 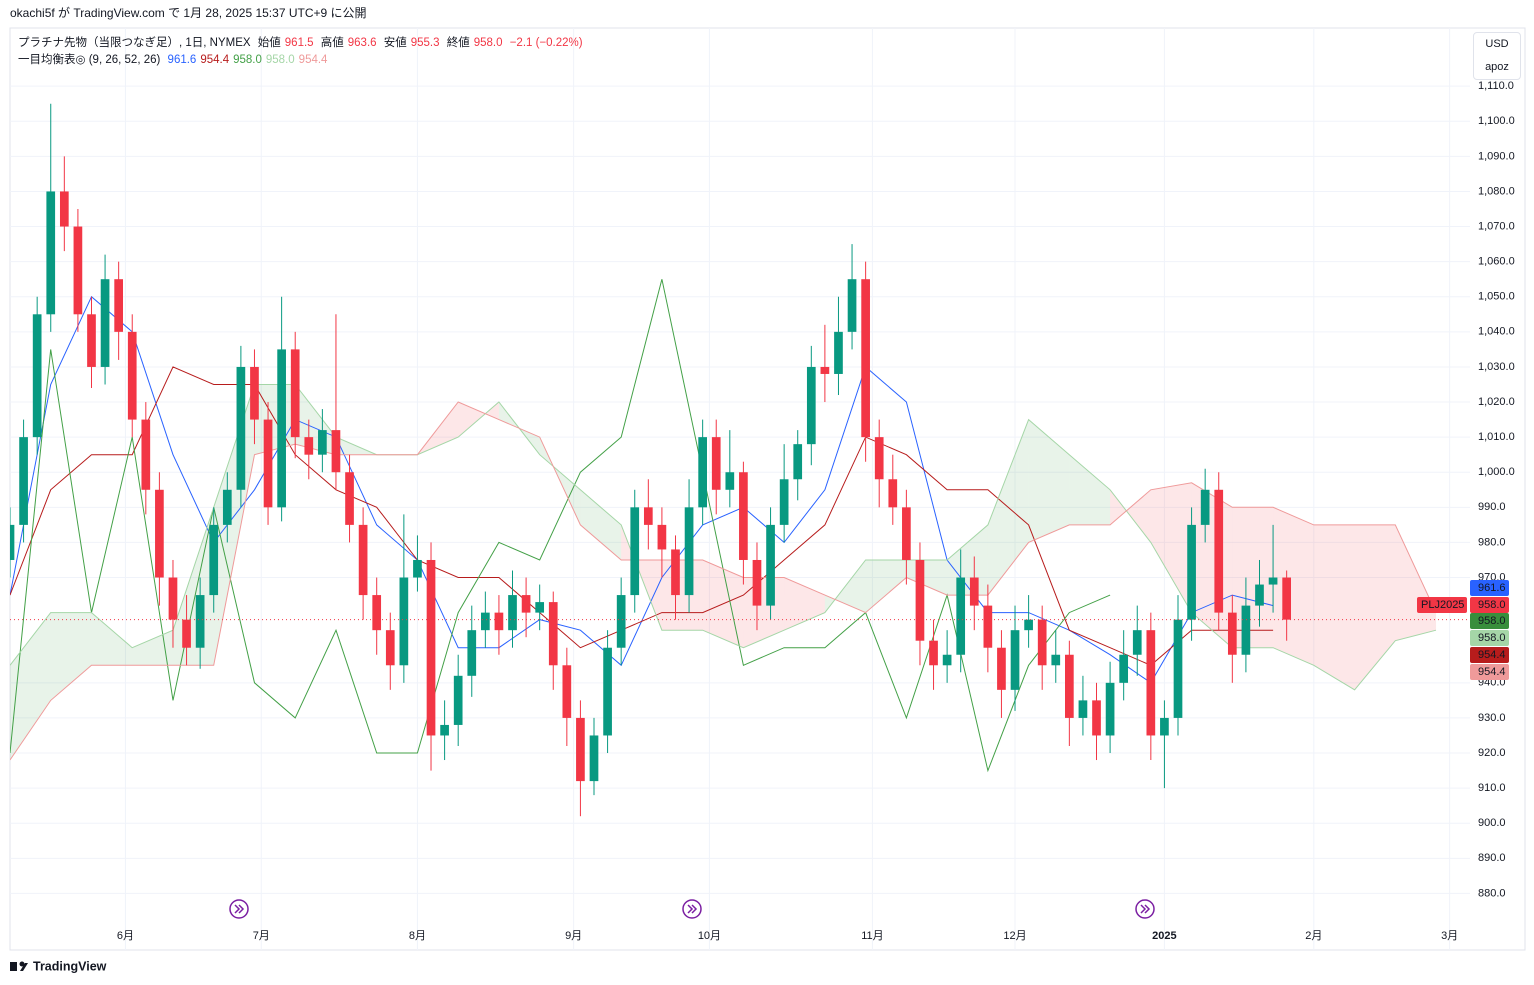 What do you see at coordinates (1449, 936) in the screenshot?
I see `x-tick-label: 3月` at bounding box center [1449, 936].